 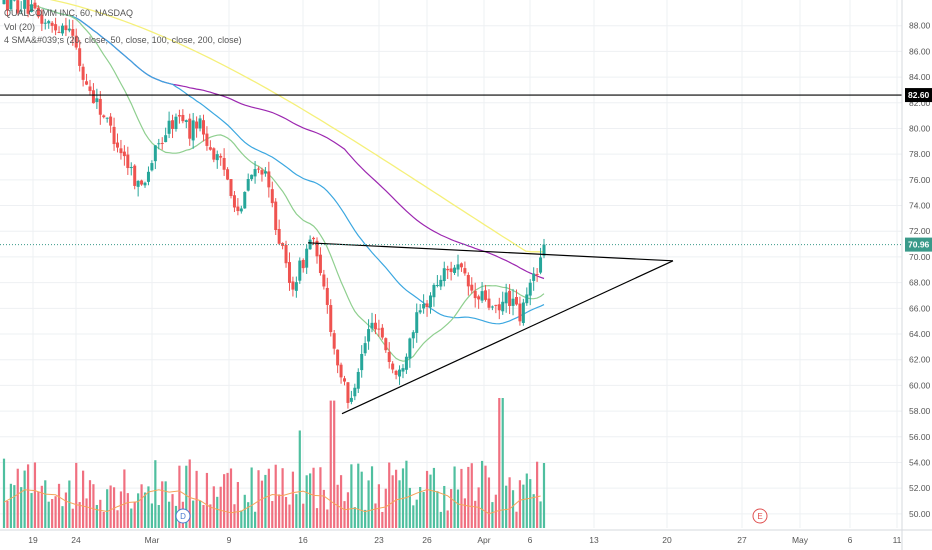 What do you see at coordinates (69, 13) in the screenshot?
I see `legend-symbol: QUALCOMM INC, 60, NASDAQ` at bounding box center [69, 13].